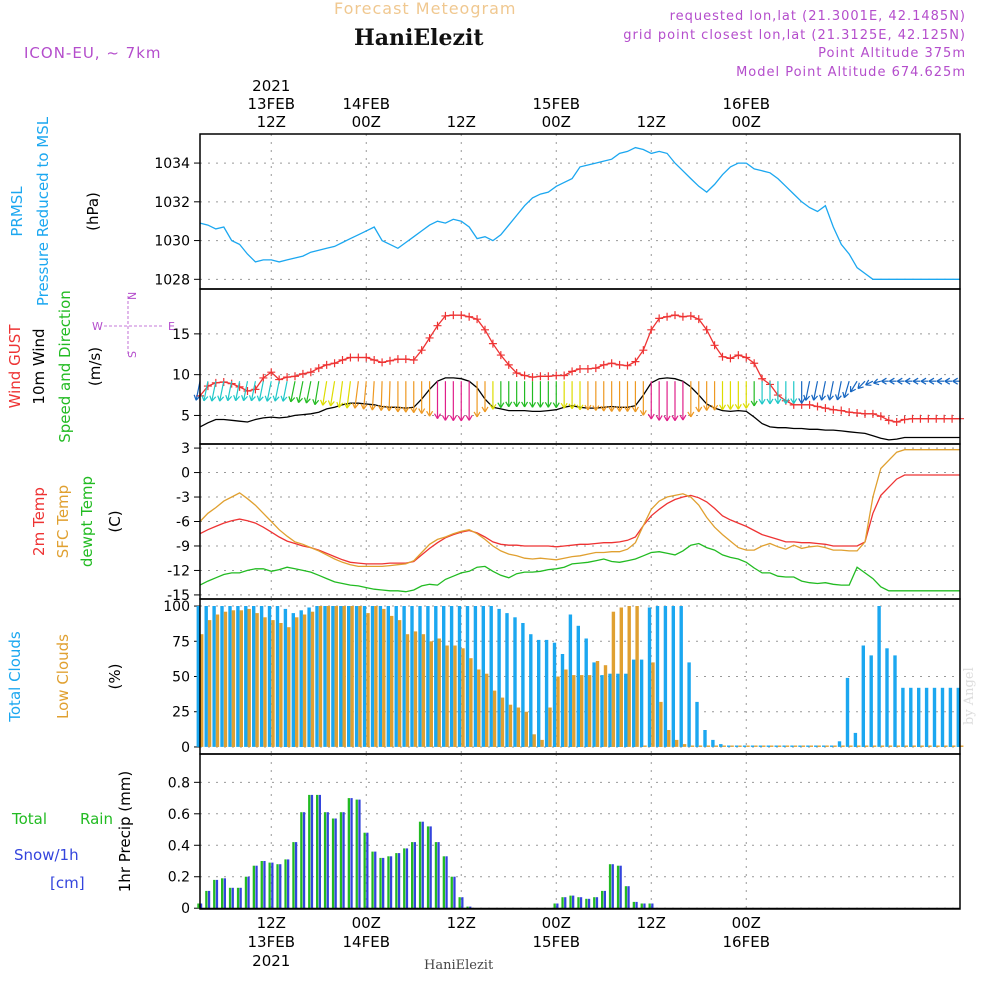 Image resolution: width=1000 pixels, height=1000 pixels. Describe the element at coordinates (271, 923) in the screenshot. I see `time-tick-bottom-hour: 12Z` at that location.